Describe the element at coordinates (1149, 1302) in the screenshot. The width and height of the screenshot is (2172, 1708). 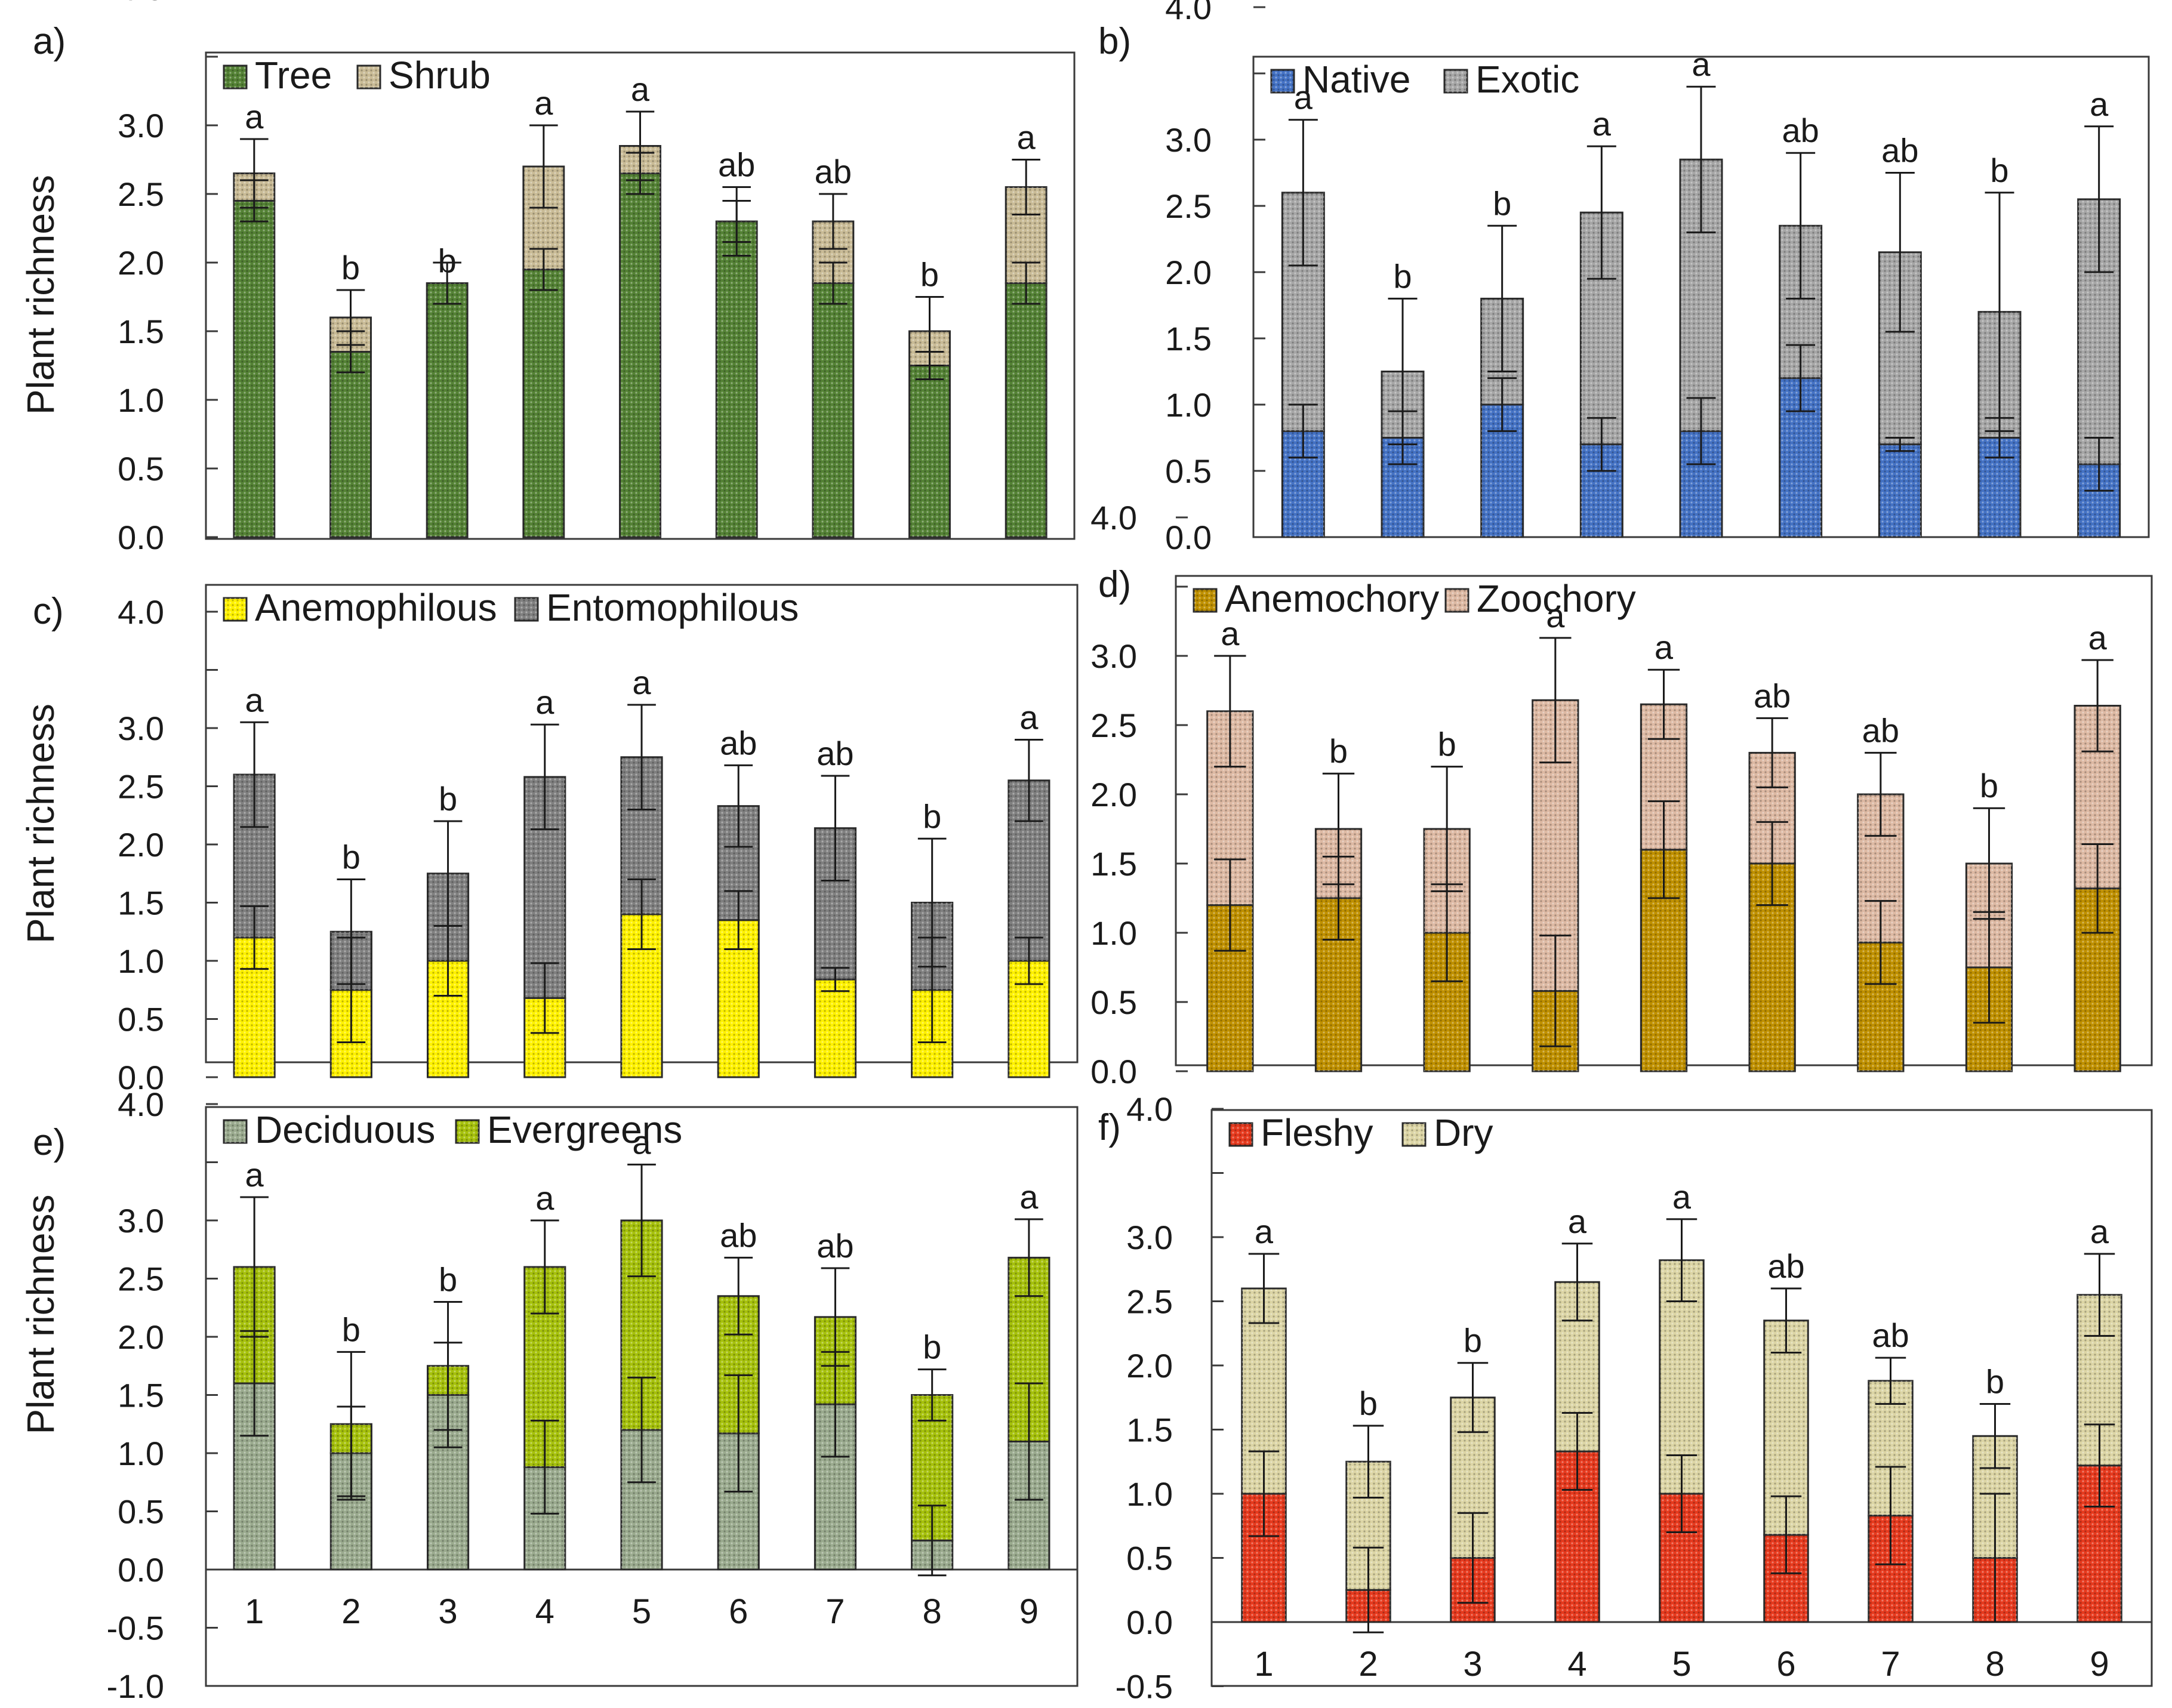
I see `y-tick-label: 2.5` at that location.